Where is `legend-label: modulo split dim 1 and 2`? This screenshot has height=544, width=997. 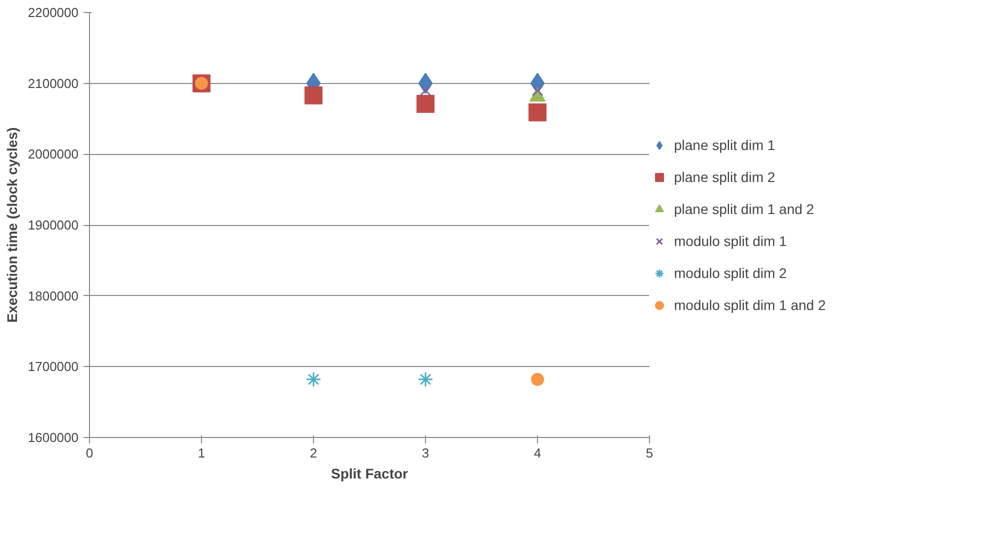 legend-label: modulo split dim 1 and 2 is located at coordinates (750, 304).